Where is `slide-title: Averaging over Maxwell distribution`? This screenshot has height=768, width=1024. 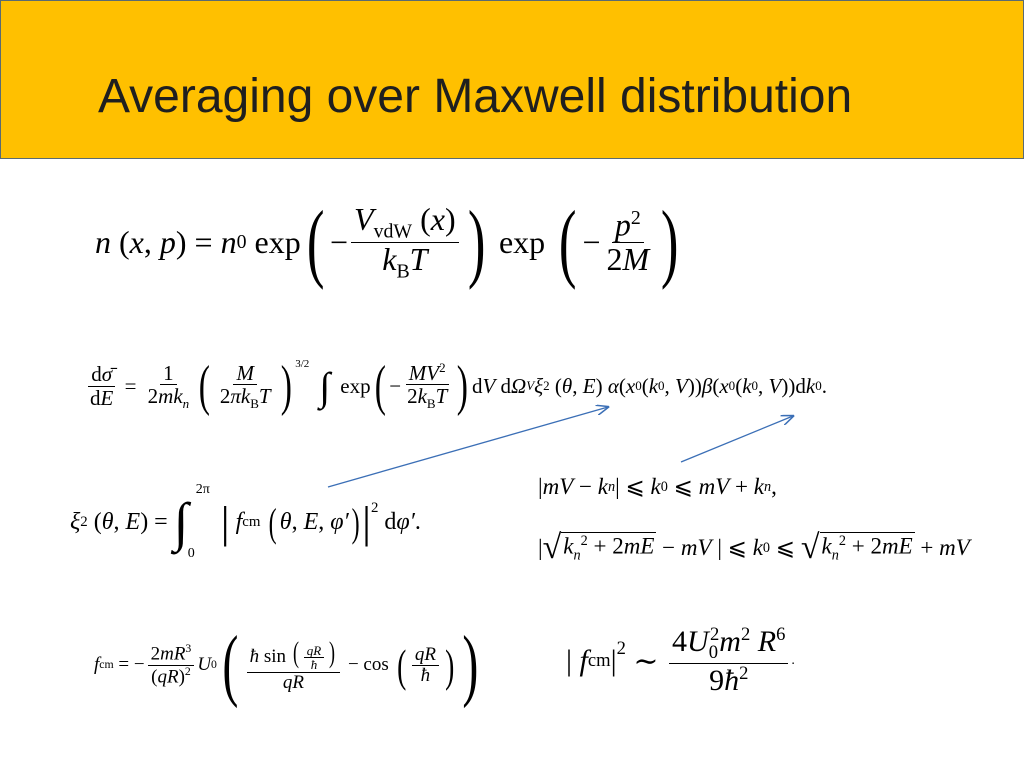
slide-title: Averaging over Maxwell distribution is located at coordinates (475, 96).